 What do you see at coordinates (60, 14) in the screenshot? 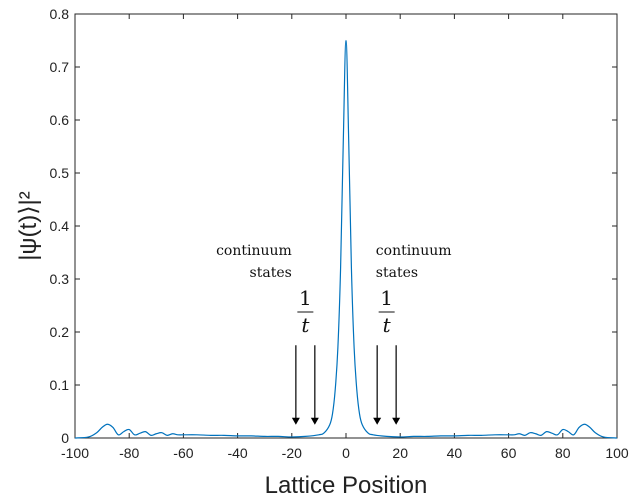
I see `y-tick-label: 0.8` at bounding box center [60, 14].